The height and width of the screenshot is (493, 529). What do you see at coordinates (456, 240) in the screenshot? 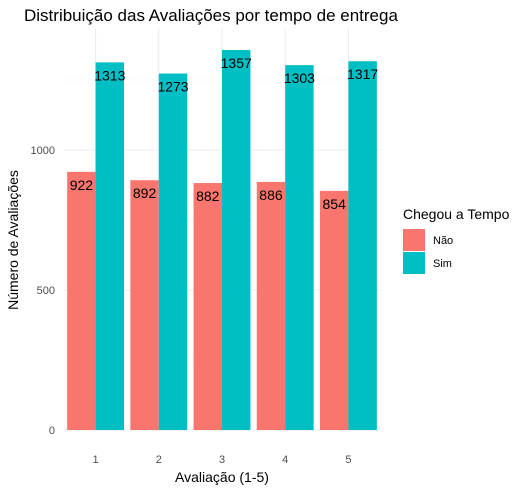
I see `legend: Chegou a Tempo Não Sim` at bounding box center [456, 240].